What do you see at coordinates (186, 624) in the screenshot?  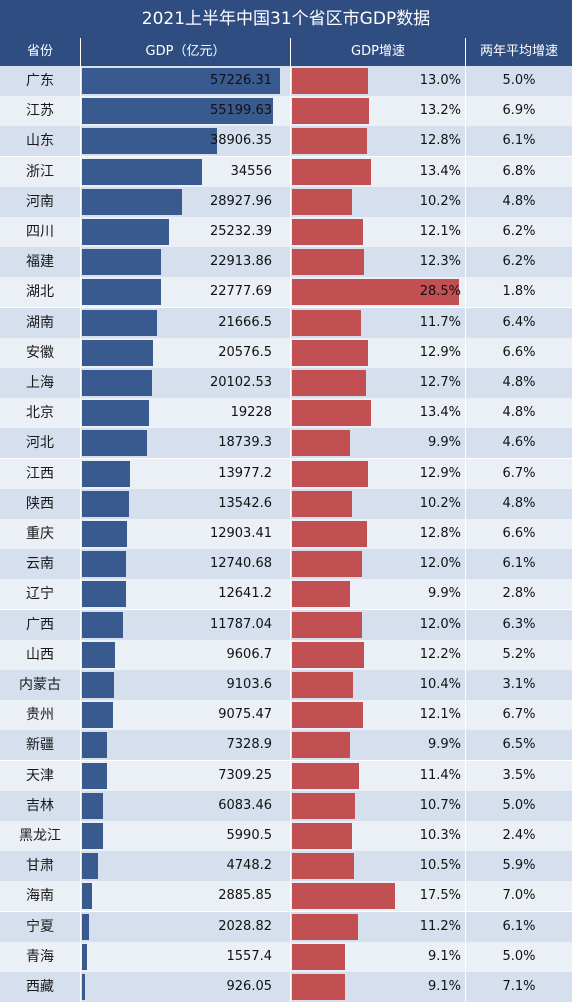 I see `gdp-cell: 11787.04` at bounding box center [186, 624].